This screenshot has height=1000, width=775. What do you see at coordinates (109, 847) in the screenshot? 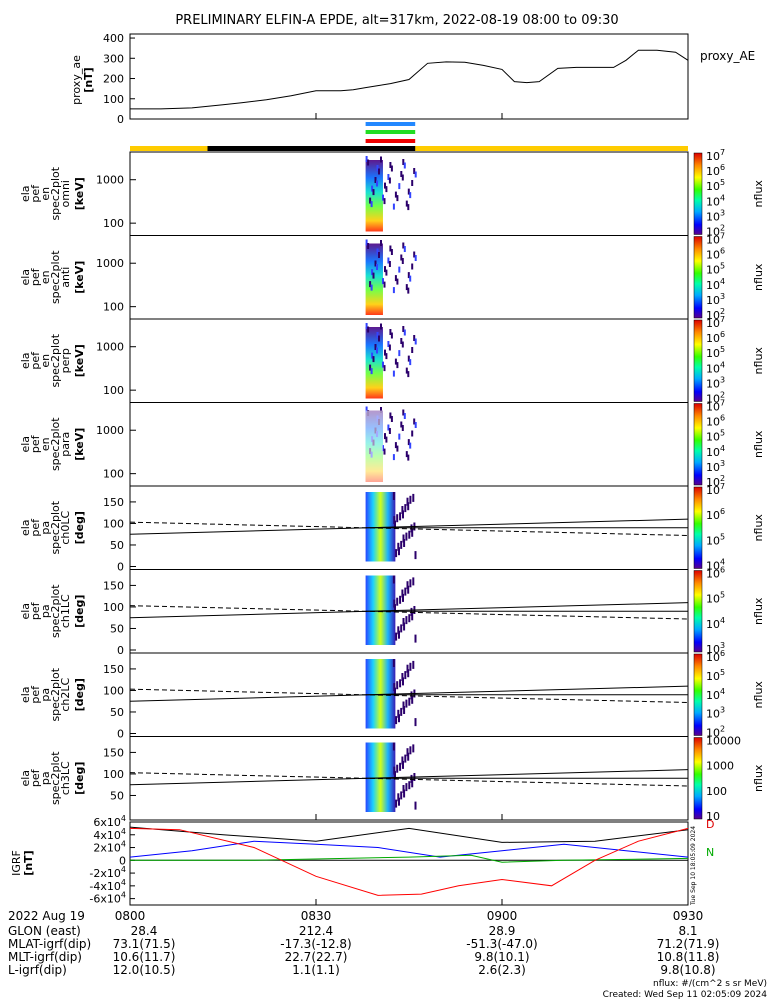
I see `igrf-ytick-label: 2x10⁴` at bounding box center [109, 847].